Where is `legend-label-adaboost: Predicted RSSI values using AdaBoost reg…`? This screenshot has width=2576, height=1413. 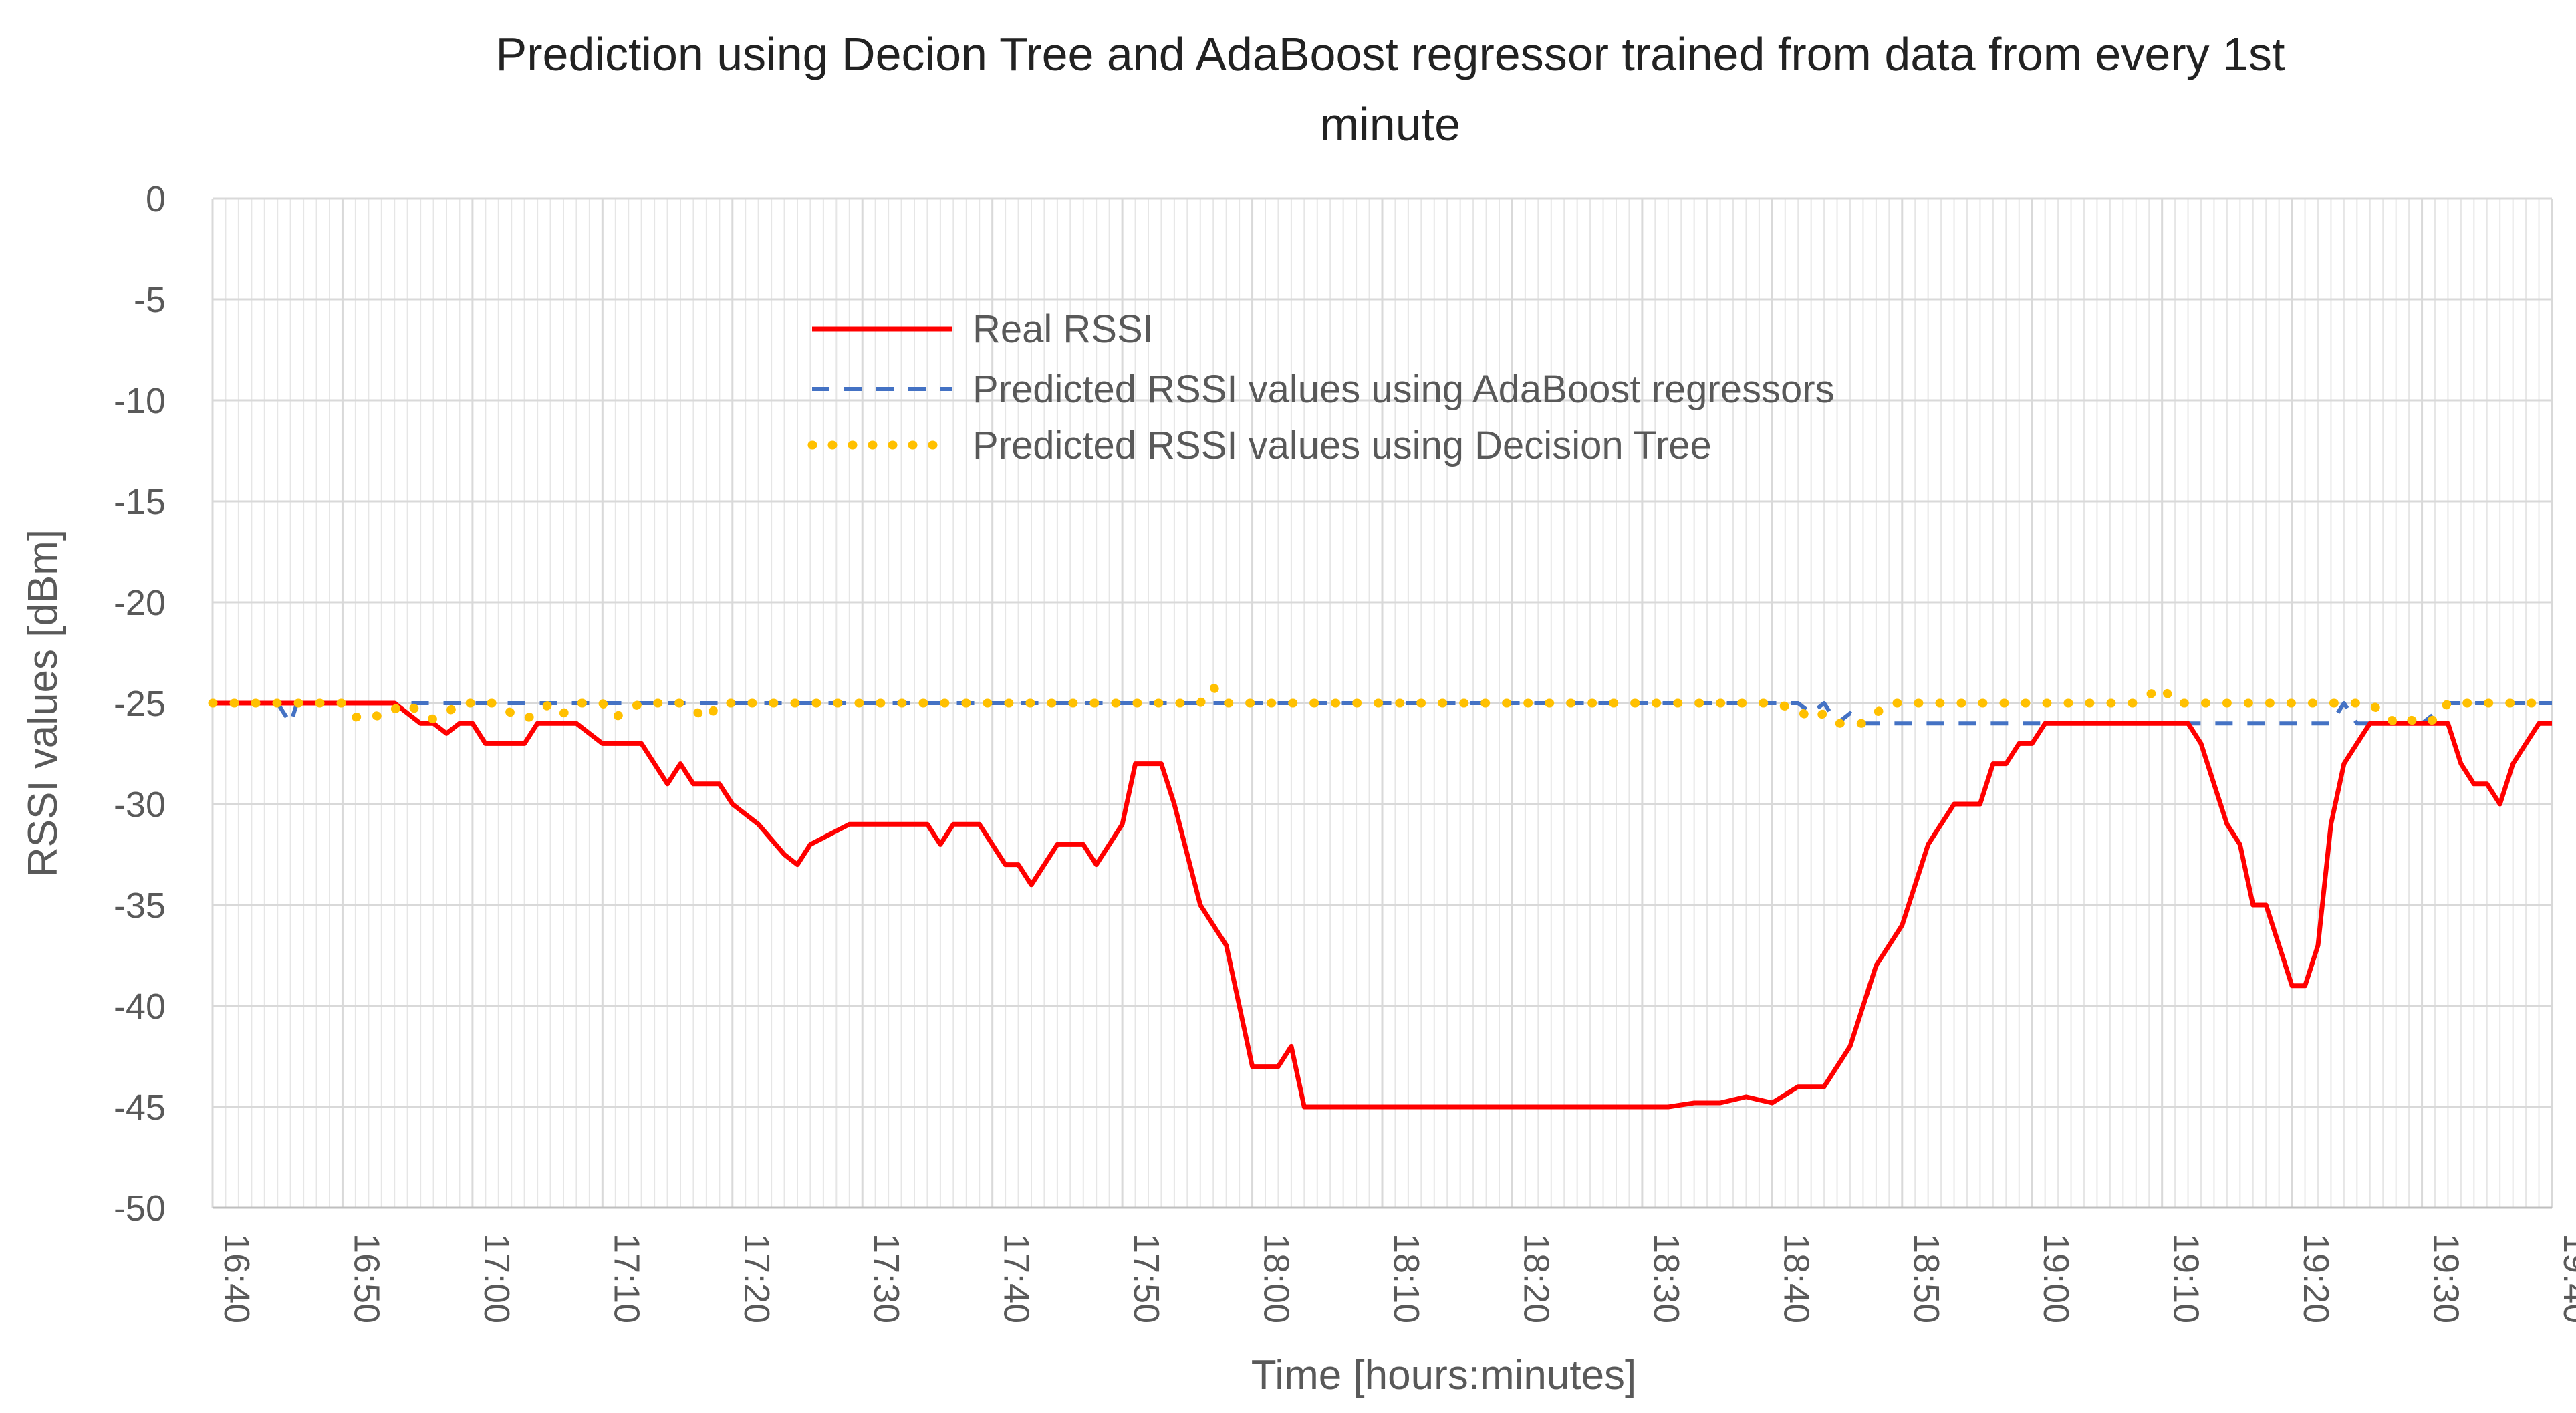 legend-label-adaboost: Predicted RSSI values using AdaBoost reg… is located at coordinates (1404, 389).